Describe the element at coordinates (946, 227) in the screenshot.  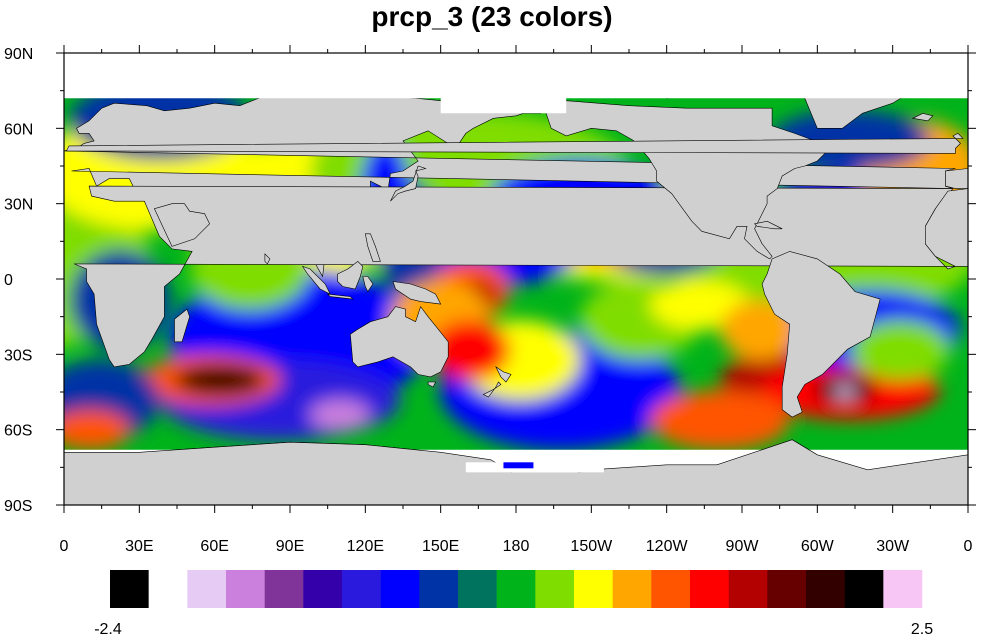
I see `west-africa-landmass` at that location.